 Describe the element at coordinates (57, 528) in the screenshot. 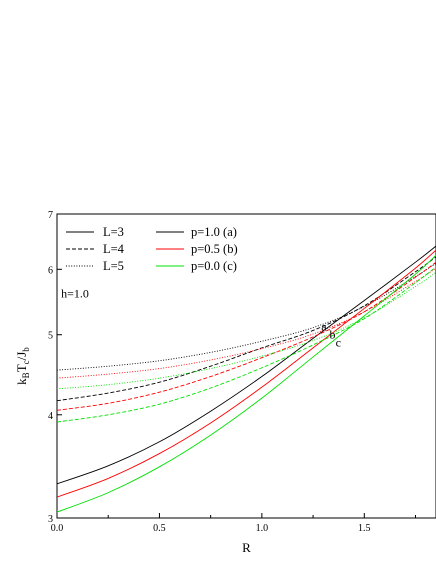

I see `x-tick-label: 0.0` at that location.